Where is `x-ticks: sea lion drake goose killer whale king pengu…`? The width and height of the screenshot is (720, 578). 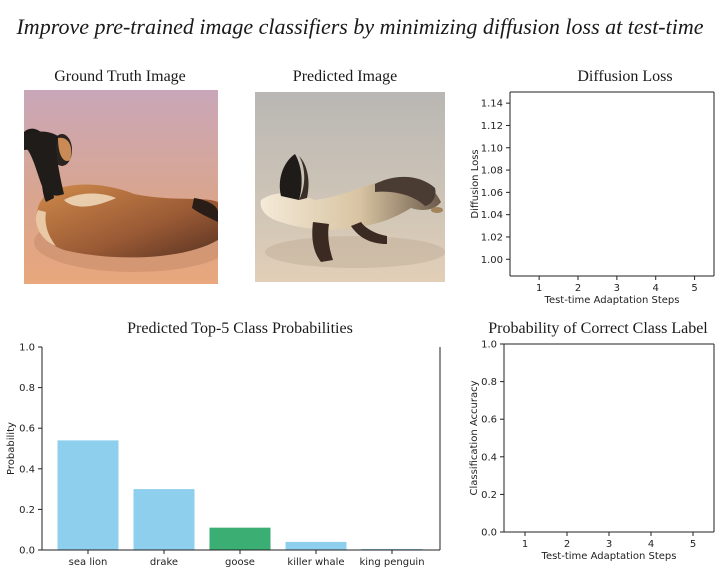 x-ticks: sea lion drake goose killer whale king pengu… is located at coordinates (247, 559).